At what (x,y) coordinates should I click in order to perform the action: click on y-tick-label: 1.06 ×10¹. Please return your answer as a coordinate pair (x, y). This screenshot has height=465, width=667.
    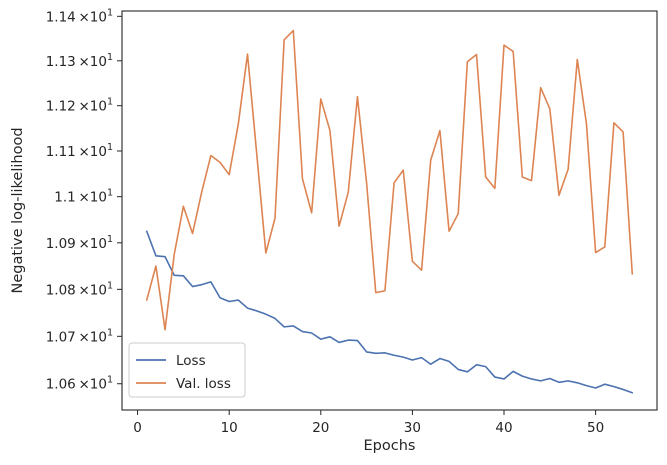
    Looking at the image, I should click on (79, 384).